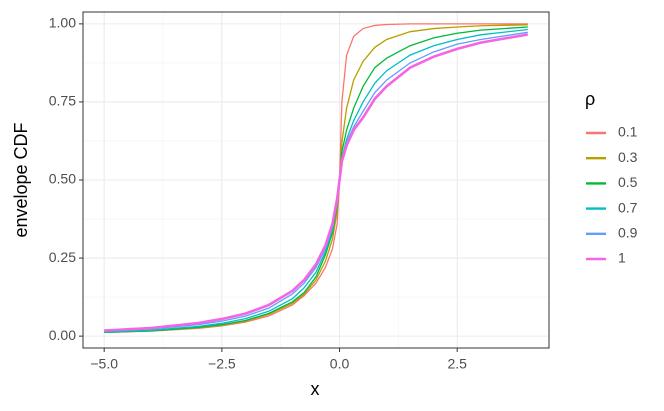 The image size is (664, 411). I want to click on legend-label: 1, so click(622, 258).